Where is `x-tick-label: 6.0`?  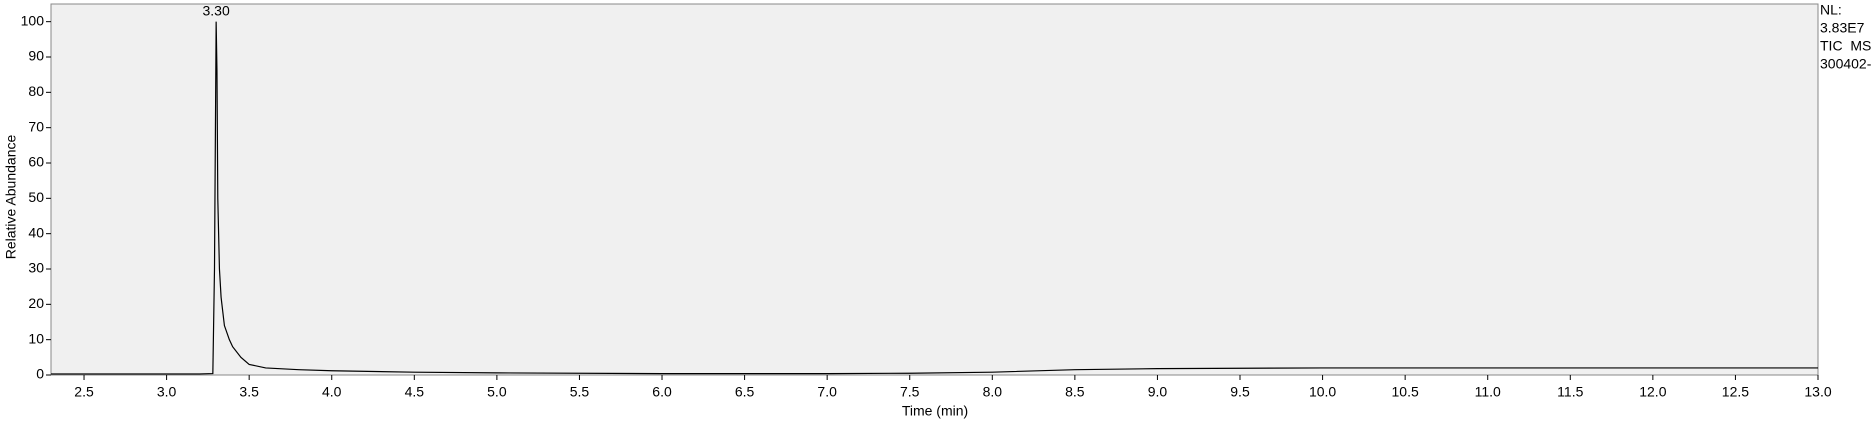 x-tick-label: 6.0 is located at coordinates (662, 392).